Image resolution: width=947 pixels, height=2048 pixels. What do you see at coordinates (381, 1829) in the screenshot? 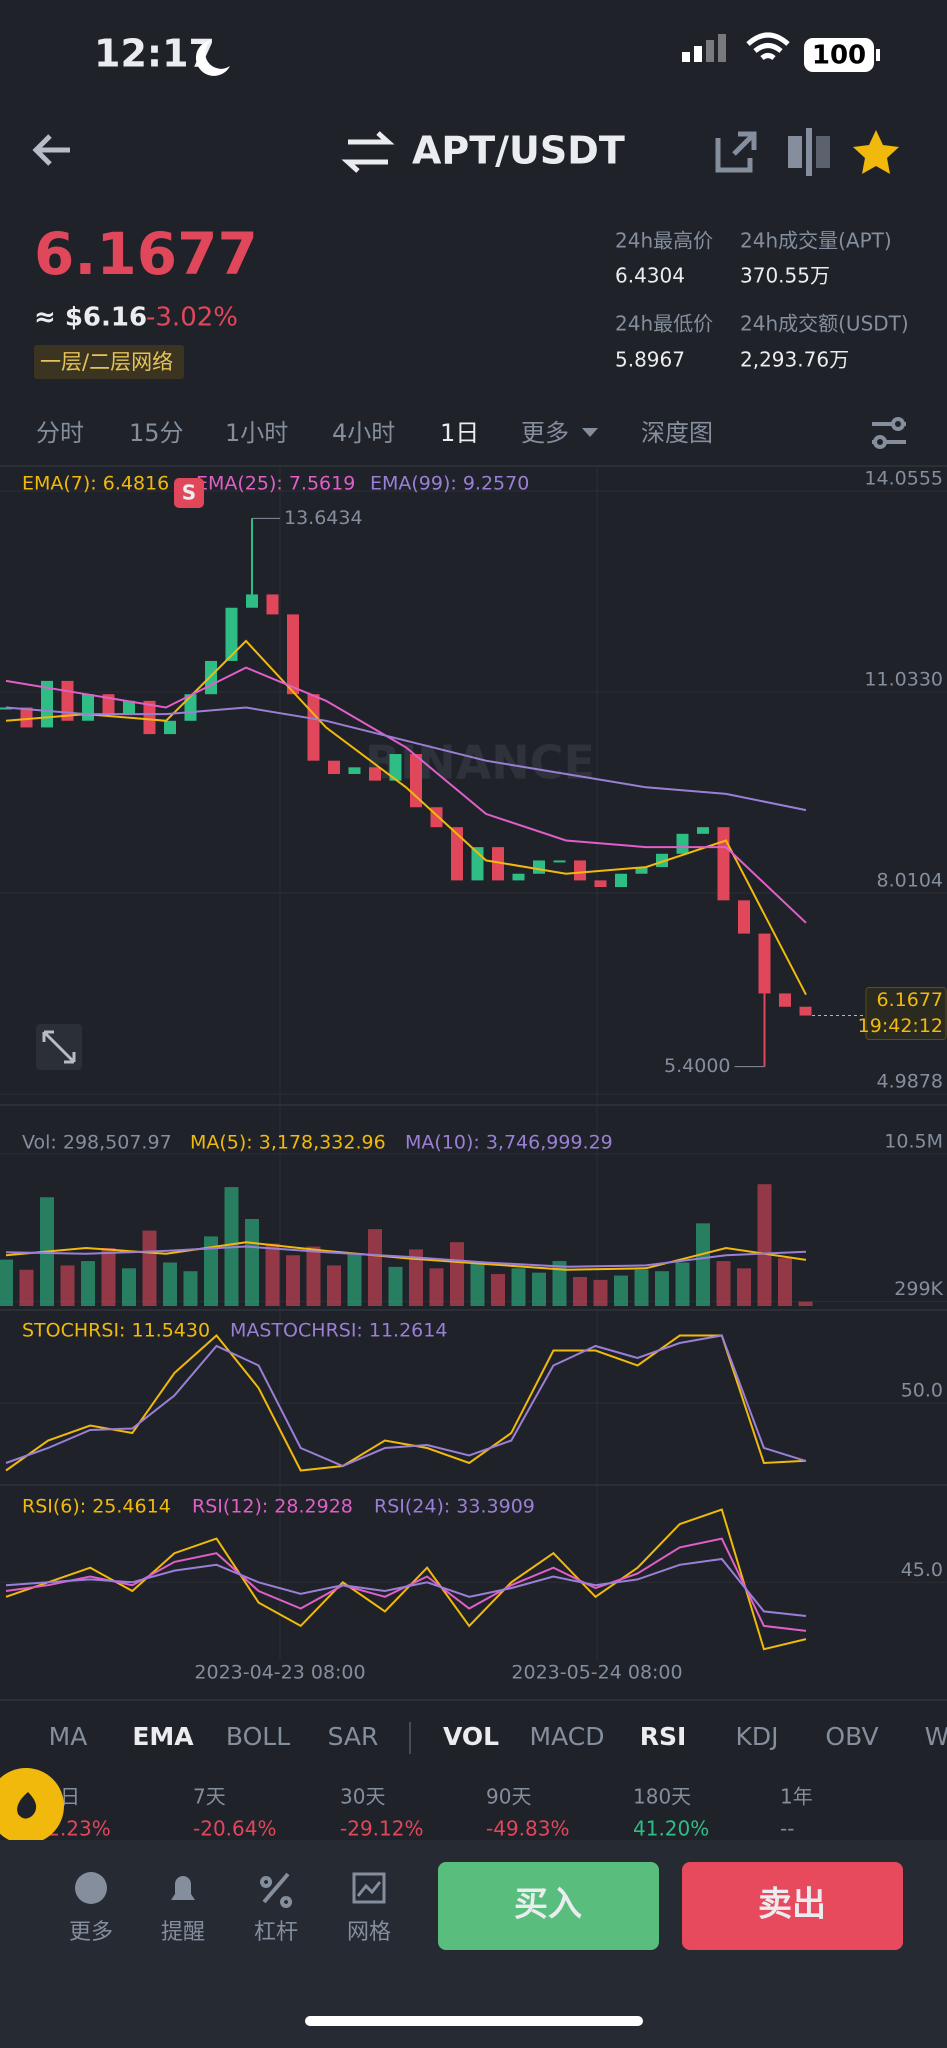
I see `period-value: -29.12%` at bounding box center [381, 1829].